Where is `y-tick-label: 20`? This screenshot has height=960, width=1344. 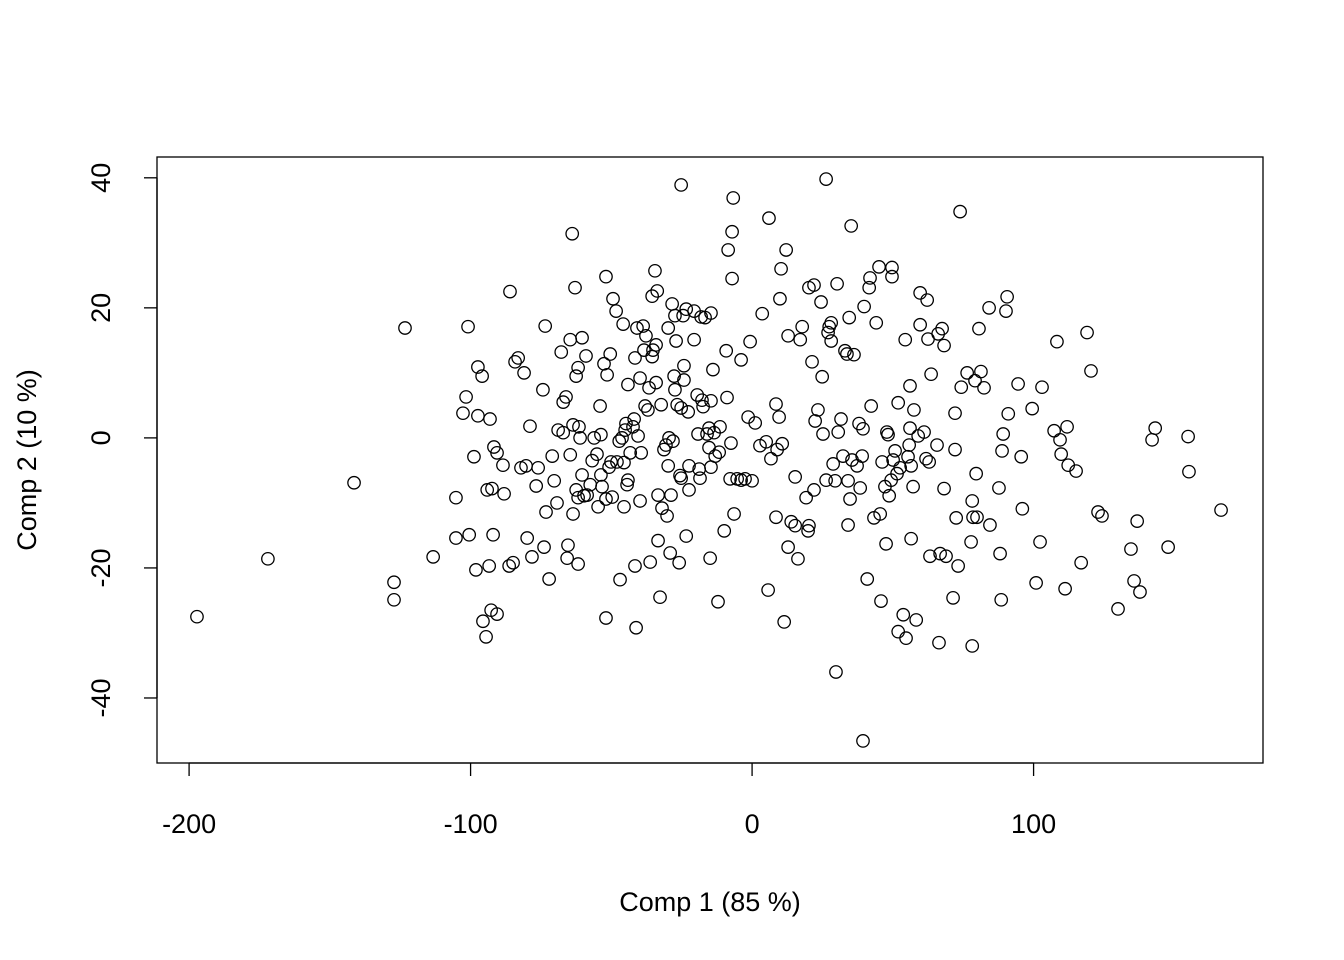 y-tick-label: 20 is located at coordinates (101, 308).